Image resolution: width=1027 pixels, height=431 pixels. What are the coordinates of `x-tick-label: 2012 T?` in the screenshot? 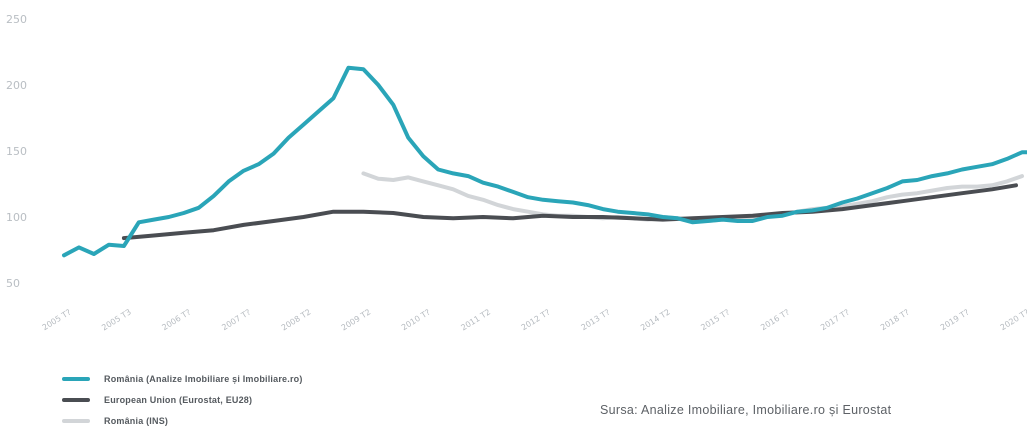 It's located at (536, 320).